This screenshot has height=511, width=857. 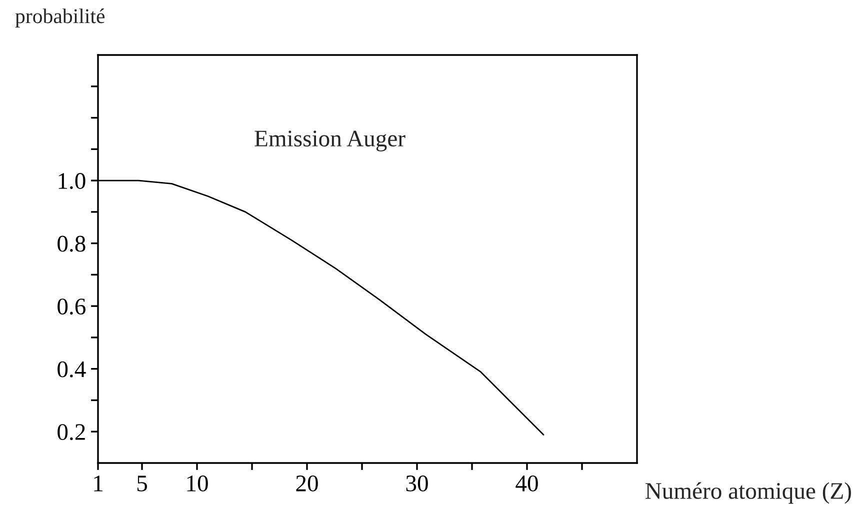 I want to click on y-tick-label: 1.0, so click(x=72, y=181).